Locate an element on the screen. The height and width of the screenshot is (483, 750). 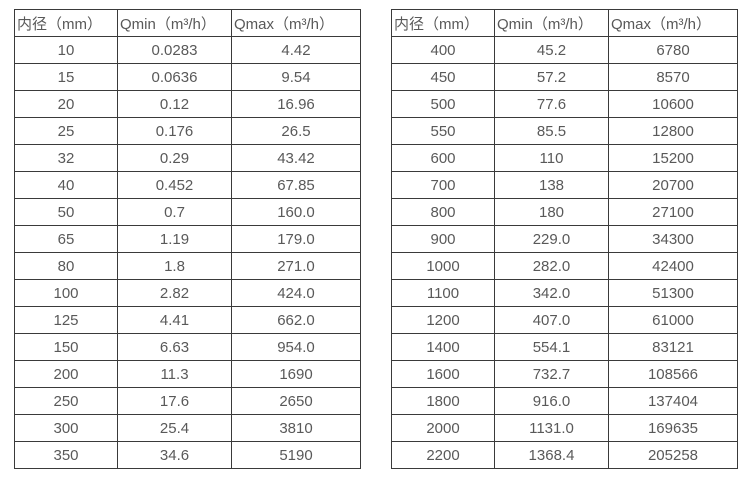
table-cell: 20700 is located at coordinates (673, 185).